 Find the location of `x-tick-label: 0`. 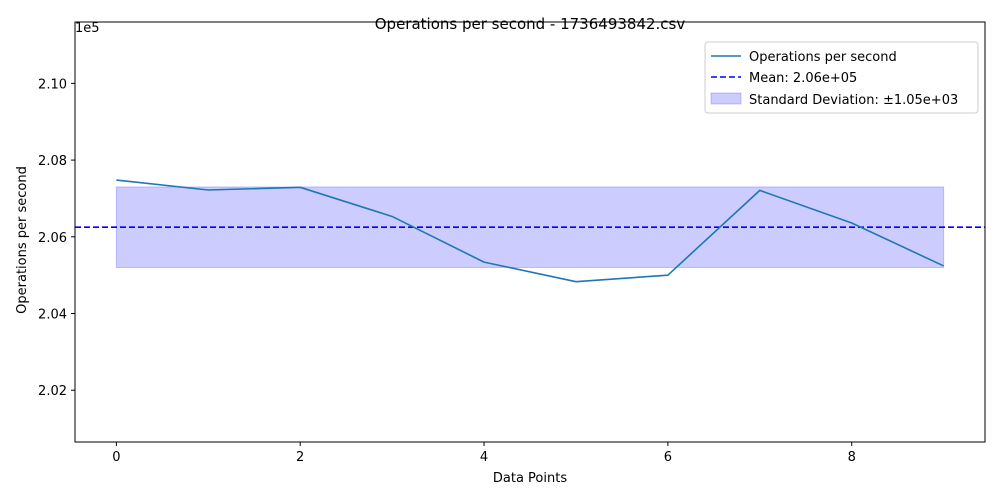

x-tick-label: 0 is located at coordinates (116, 457).